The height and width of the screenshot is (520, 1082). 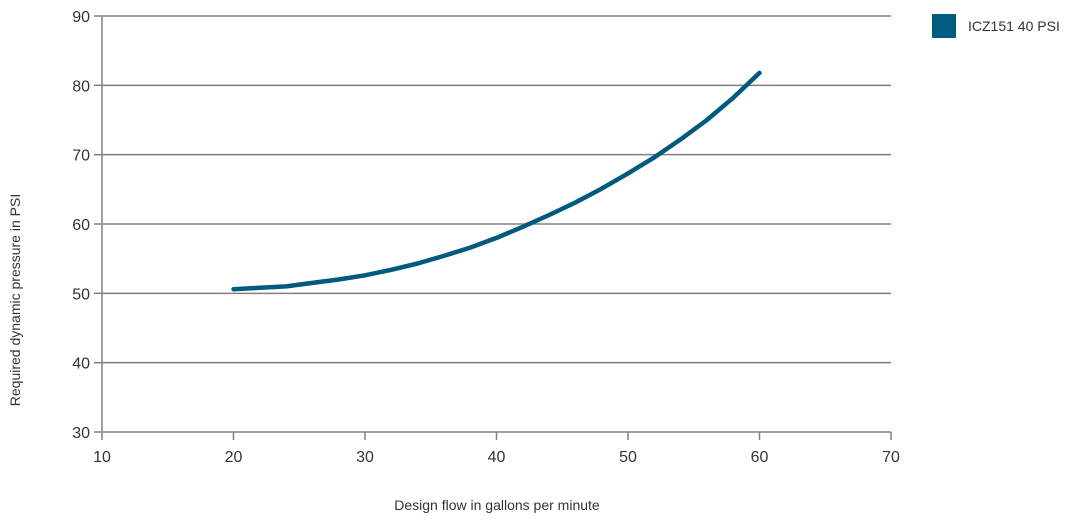 What do you see at coordinates (102, 457) in the screenshot?
I see `x-tick-label: 10` at bounding box center [102, 457].